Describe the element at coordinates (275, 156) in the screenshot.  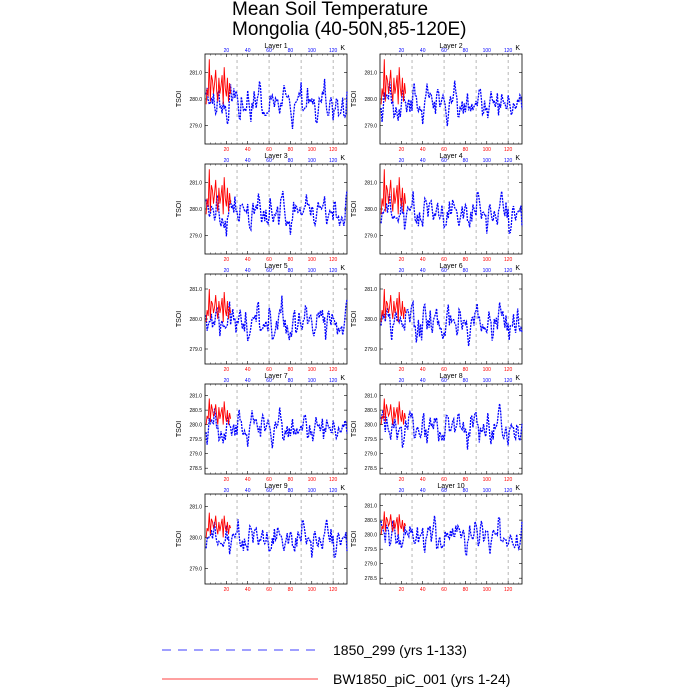
I see `panel-title: Layer 3` at that location.